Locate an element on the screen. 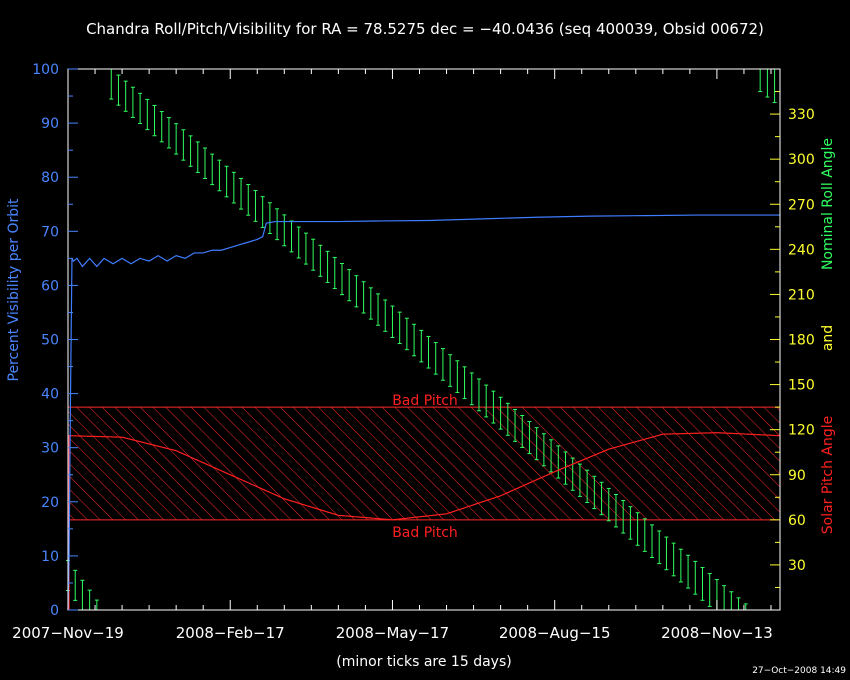 This screenshot has width=850, height=680. x-tick-label: 2008−Feb−17 is located at coordinates (230, 633).